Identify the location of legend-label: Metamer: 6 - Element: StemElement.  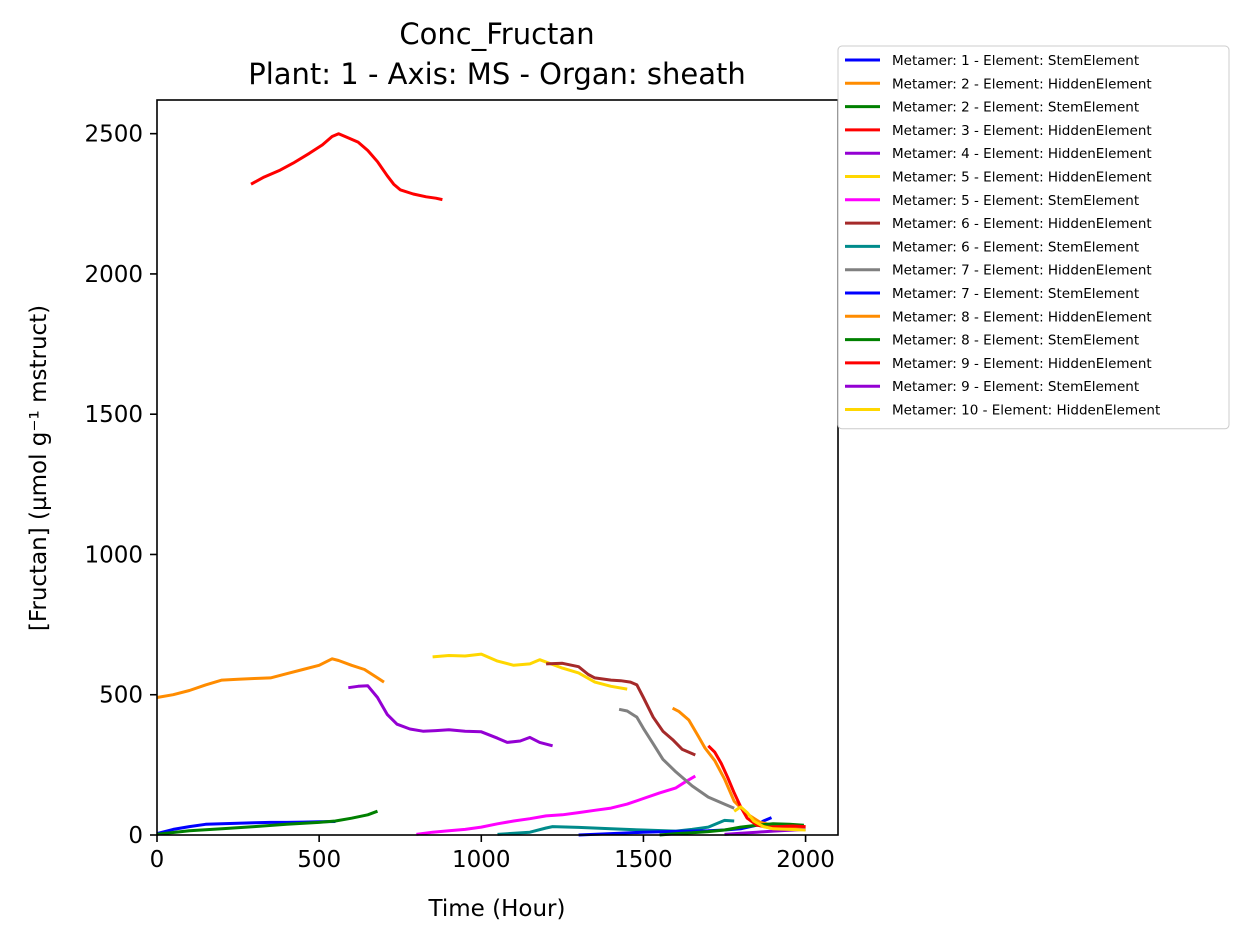
(1015, 247).